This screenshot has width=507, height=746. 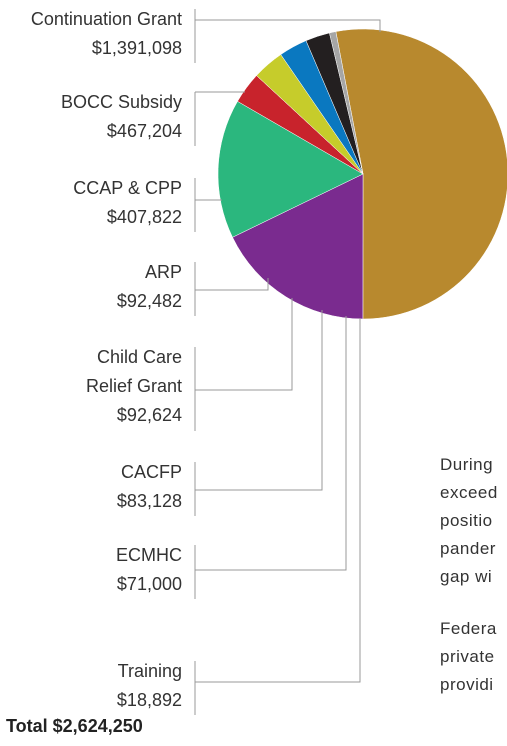 What do you see at coordinates (91, 570) in the screenshot?
I see `slice-label: ECMHC $71,000` at bounding box center [91, 570].